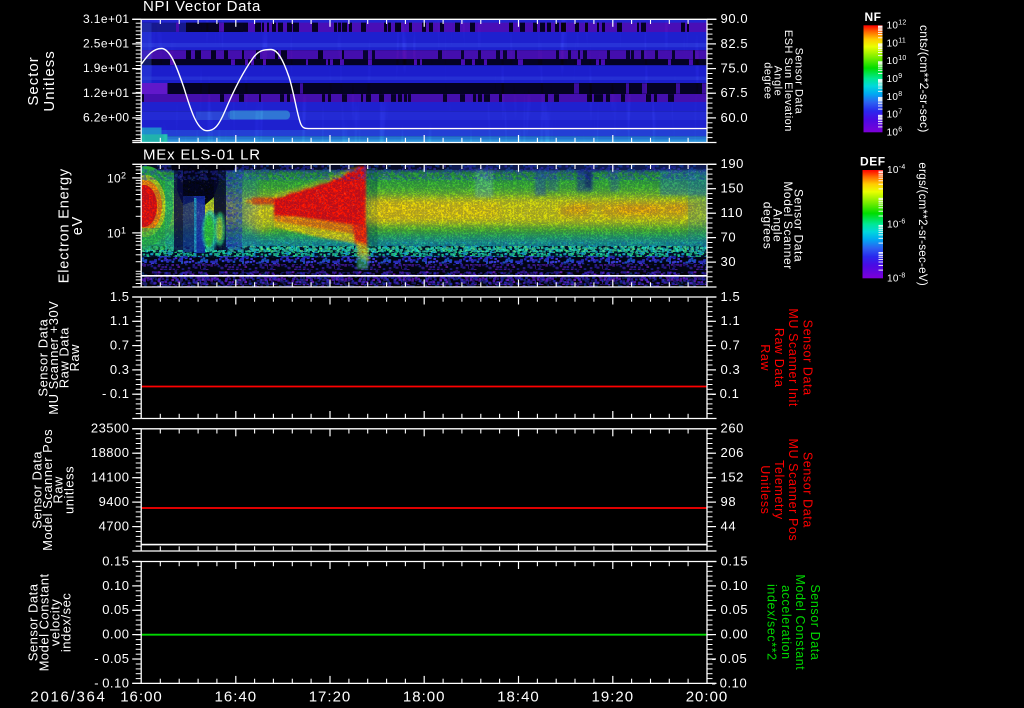 This screenshot has width=1024, height=708. What do you see at coordinates (895, 133) in the screenshot?
I see `svg-text: 106` at bounding box center [895, 133].